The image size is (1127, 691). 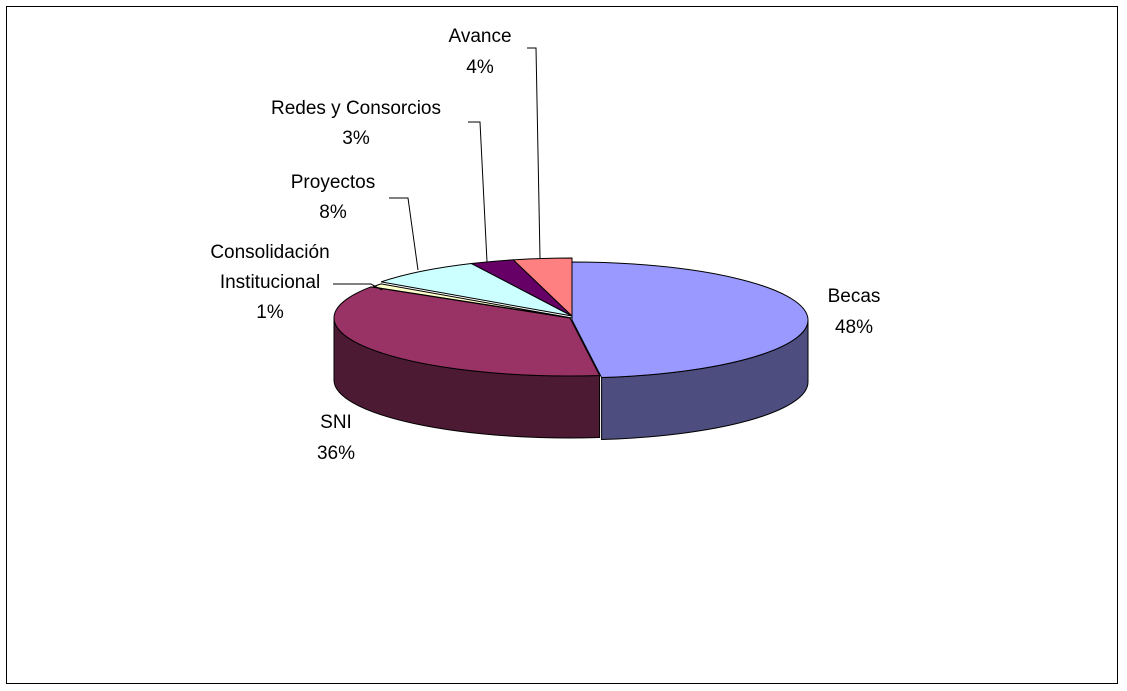 I want to click on slice-consolidacion, so click(x=471, y=301).